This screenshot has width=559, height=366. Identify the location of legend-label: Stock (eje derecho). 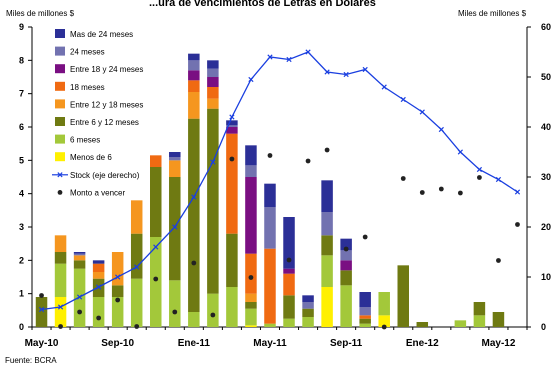
(105, 175).